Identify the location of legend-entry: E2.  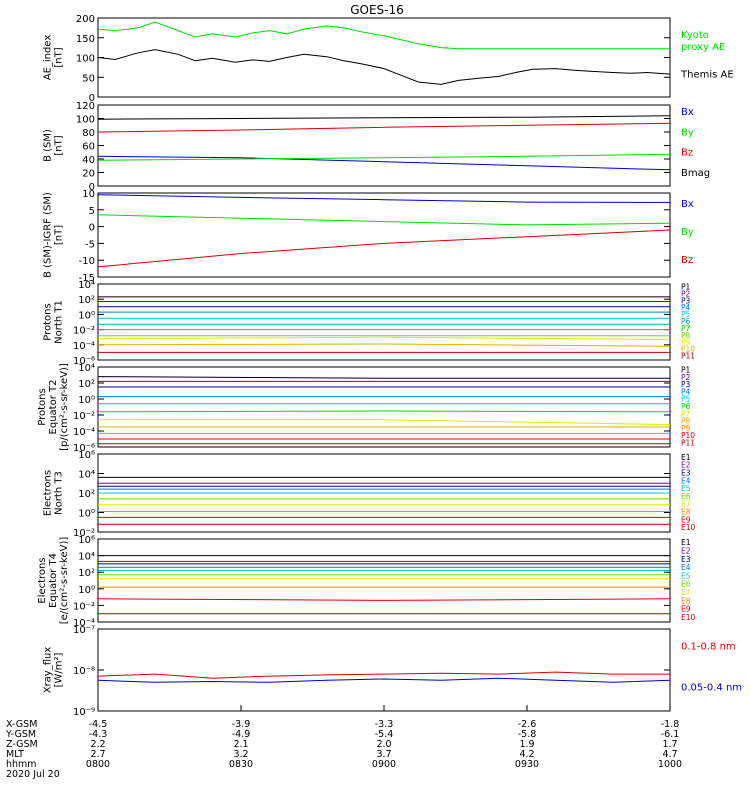
(686, 550).